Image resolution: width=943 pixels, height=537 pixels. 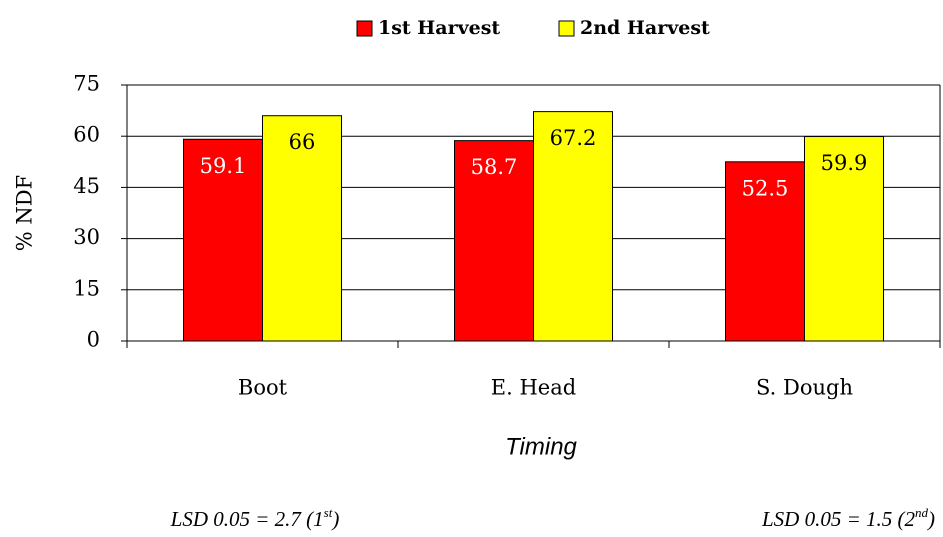 I want to click on annotation: LSD 0.05 = 2.7 (1st), so click(x=255, y=518).